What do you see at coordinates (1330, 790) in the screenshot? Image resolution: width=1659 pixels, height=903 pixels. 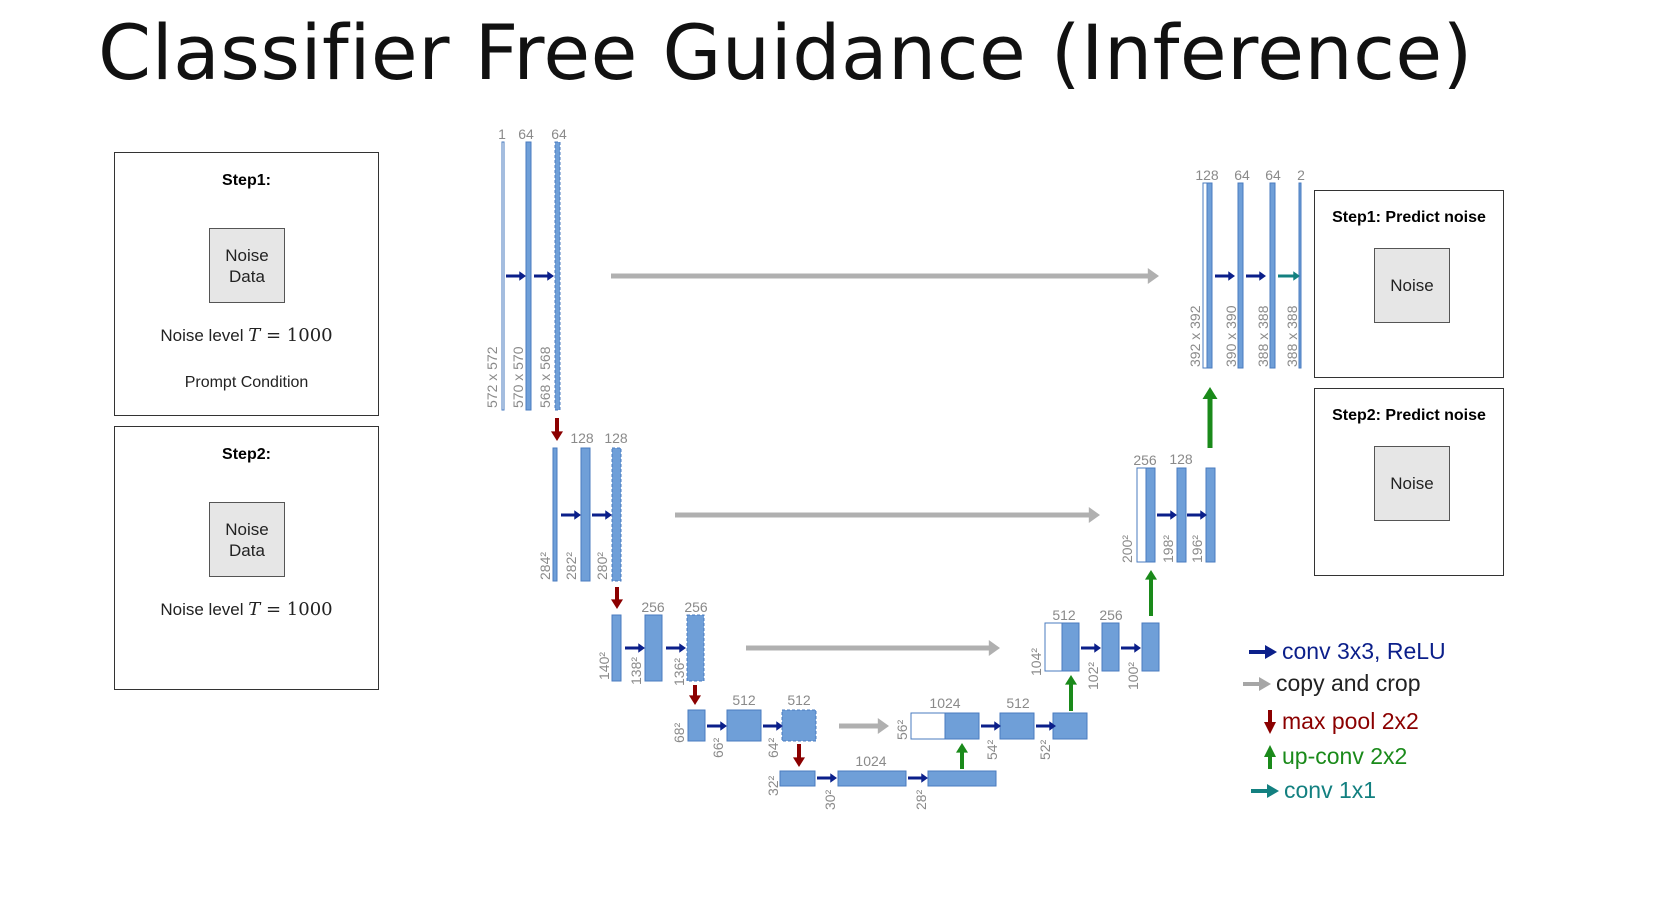 I see `legend-label: conv 1x1` at bounding box center [1330, 790].